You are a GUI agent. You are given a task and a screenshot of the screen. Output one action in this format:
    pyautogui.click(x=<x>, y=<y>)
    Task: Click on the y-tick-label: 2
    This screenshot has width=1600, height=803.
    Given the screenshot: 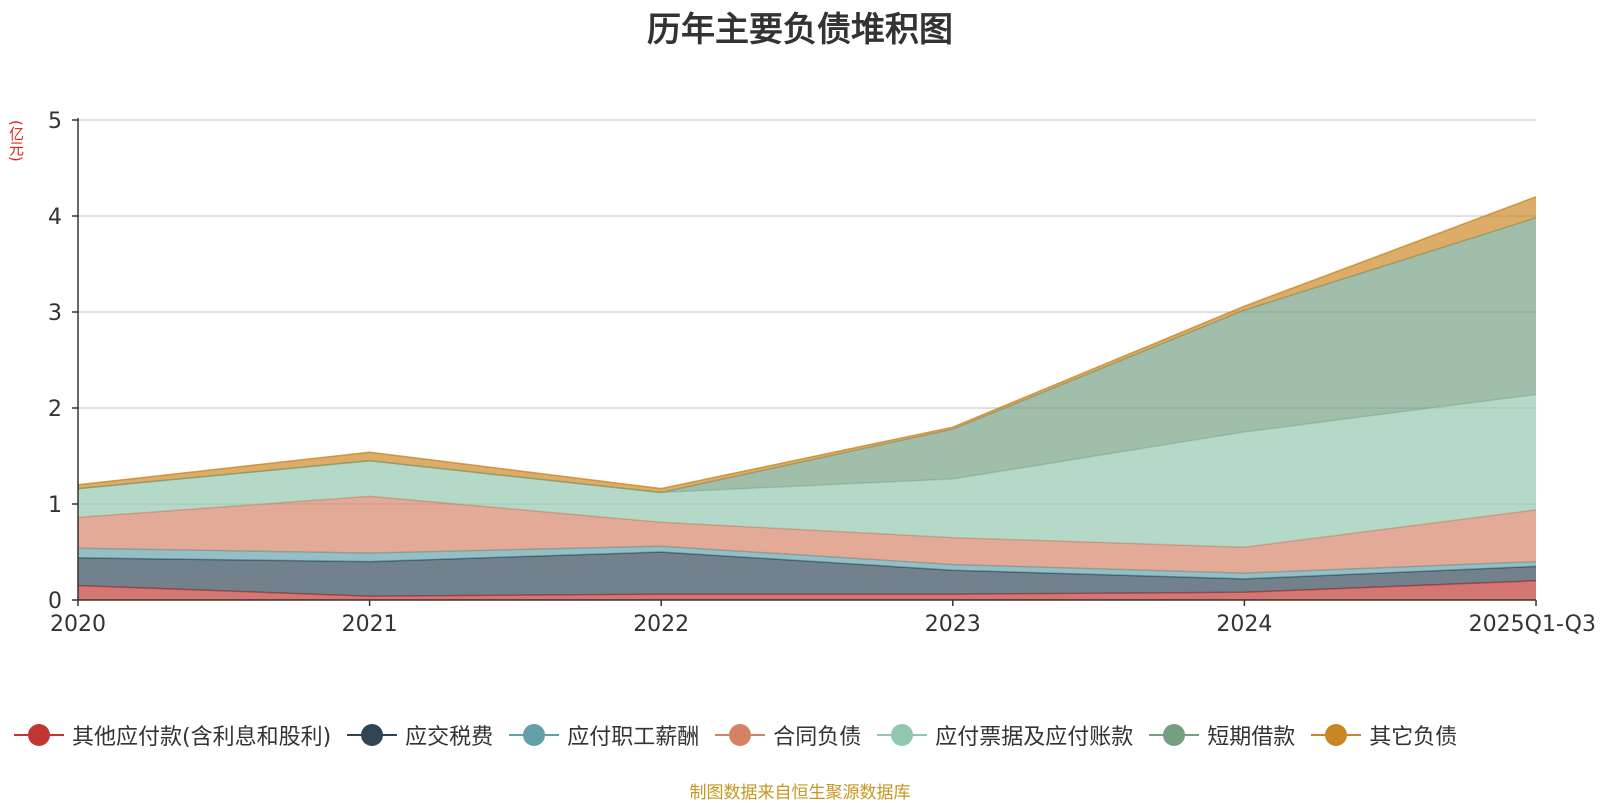 What is the action you would take?
    pyautogui.click(x=55, y=409)
    